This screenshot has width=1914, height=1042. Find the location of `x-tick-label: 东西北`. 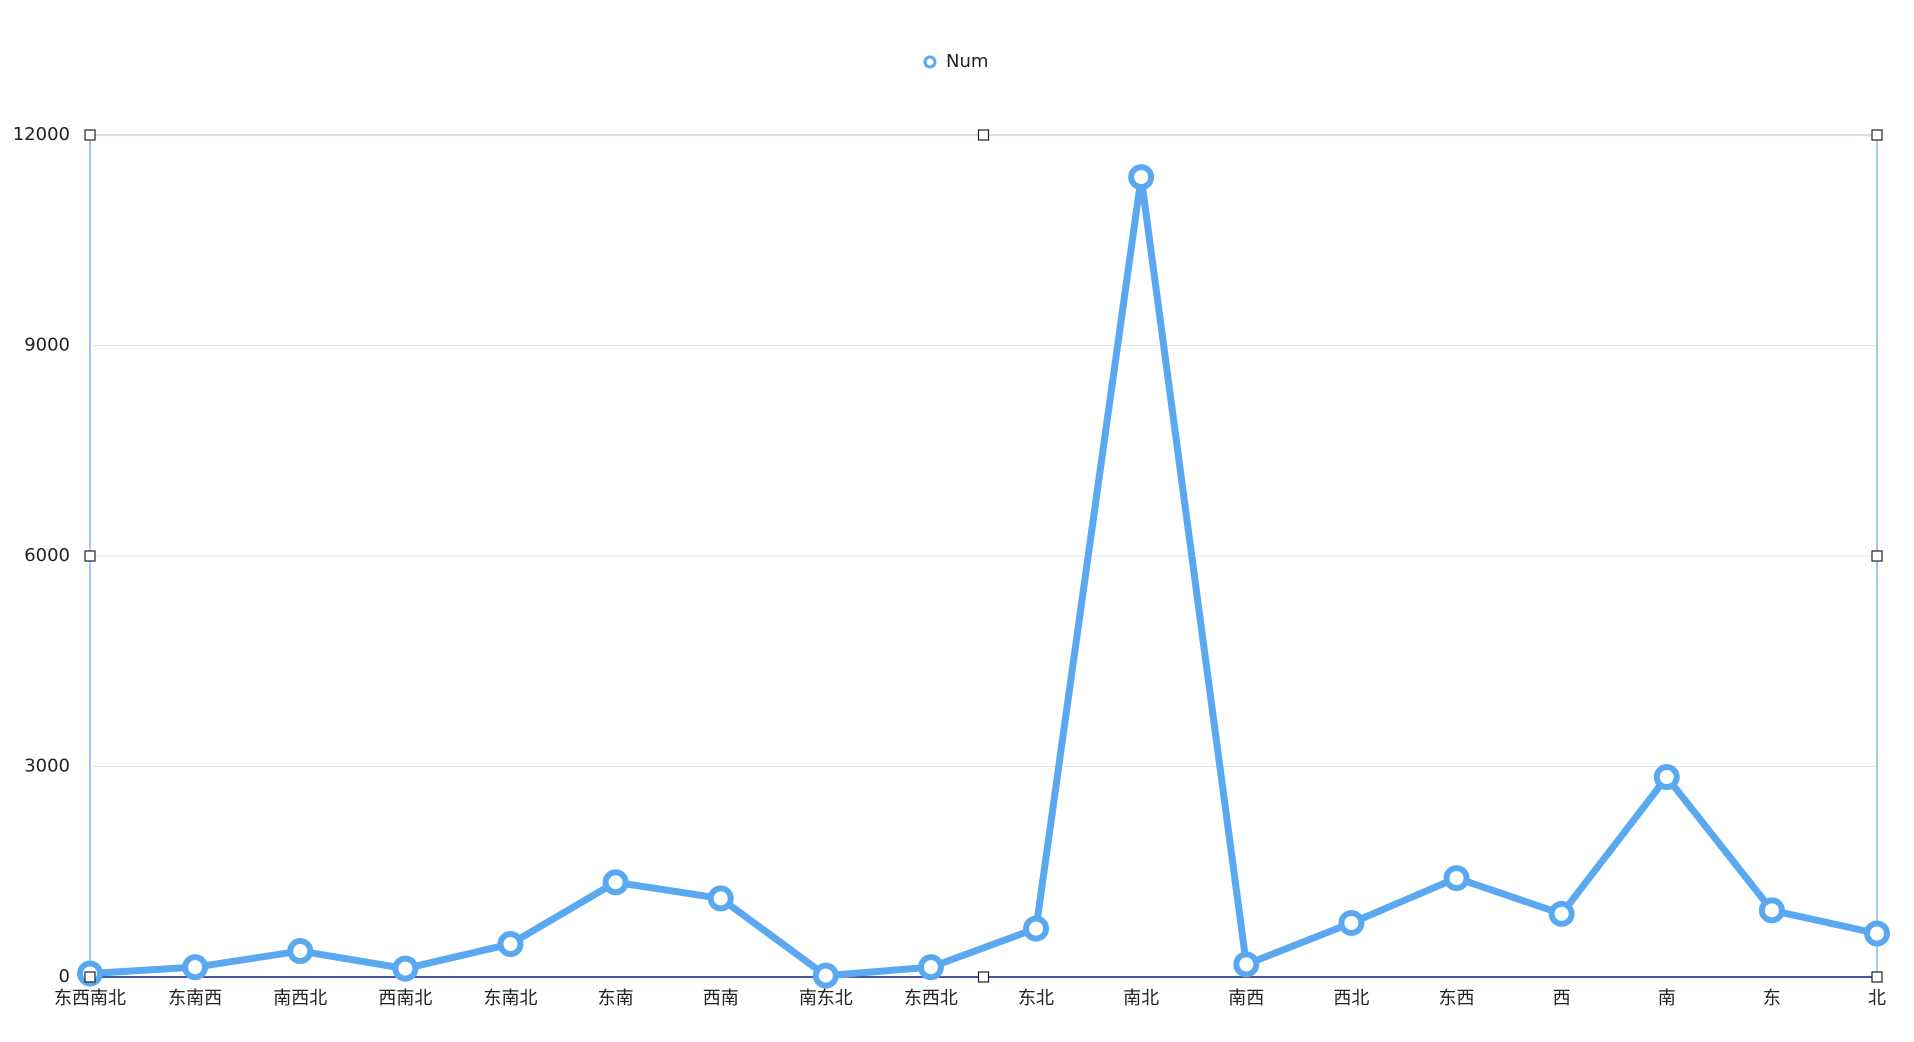

x-tick-label: 东西北 is located at coordinates (931, 998).